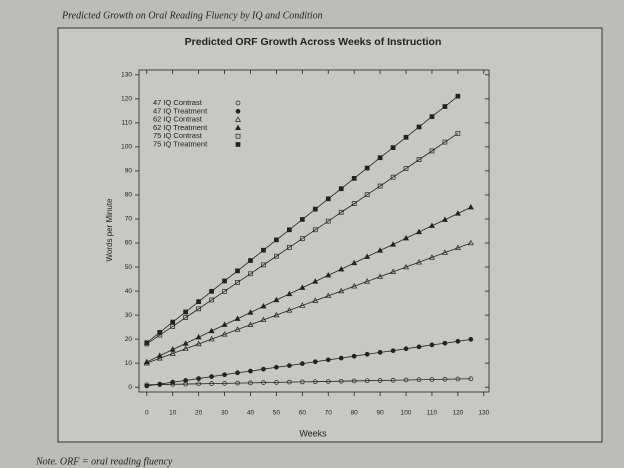 Image resolution: width=624 pixels, height=468 pixels. What do you see at coordinates (432, 413) in the screenshot?
I see `x-tick-label: 110` at bounding box center [432, 413].